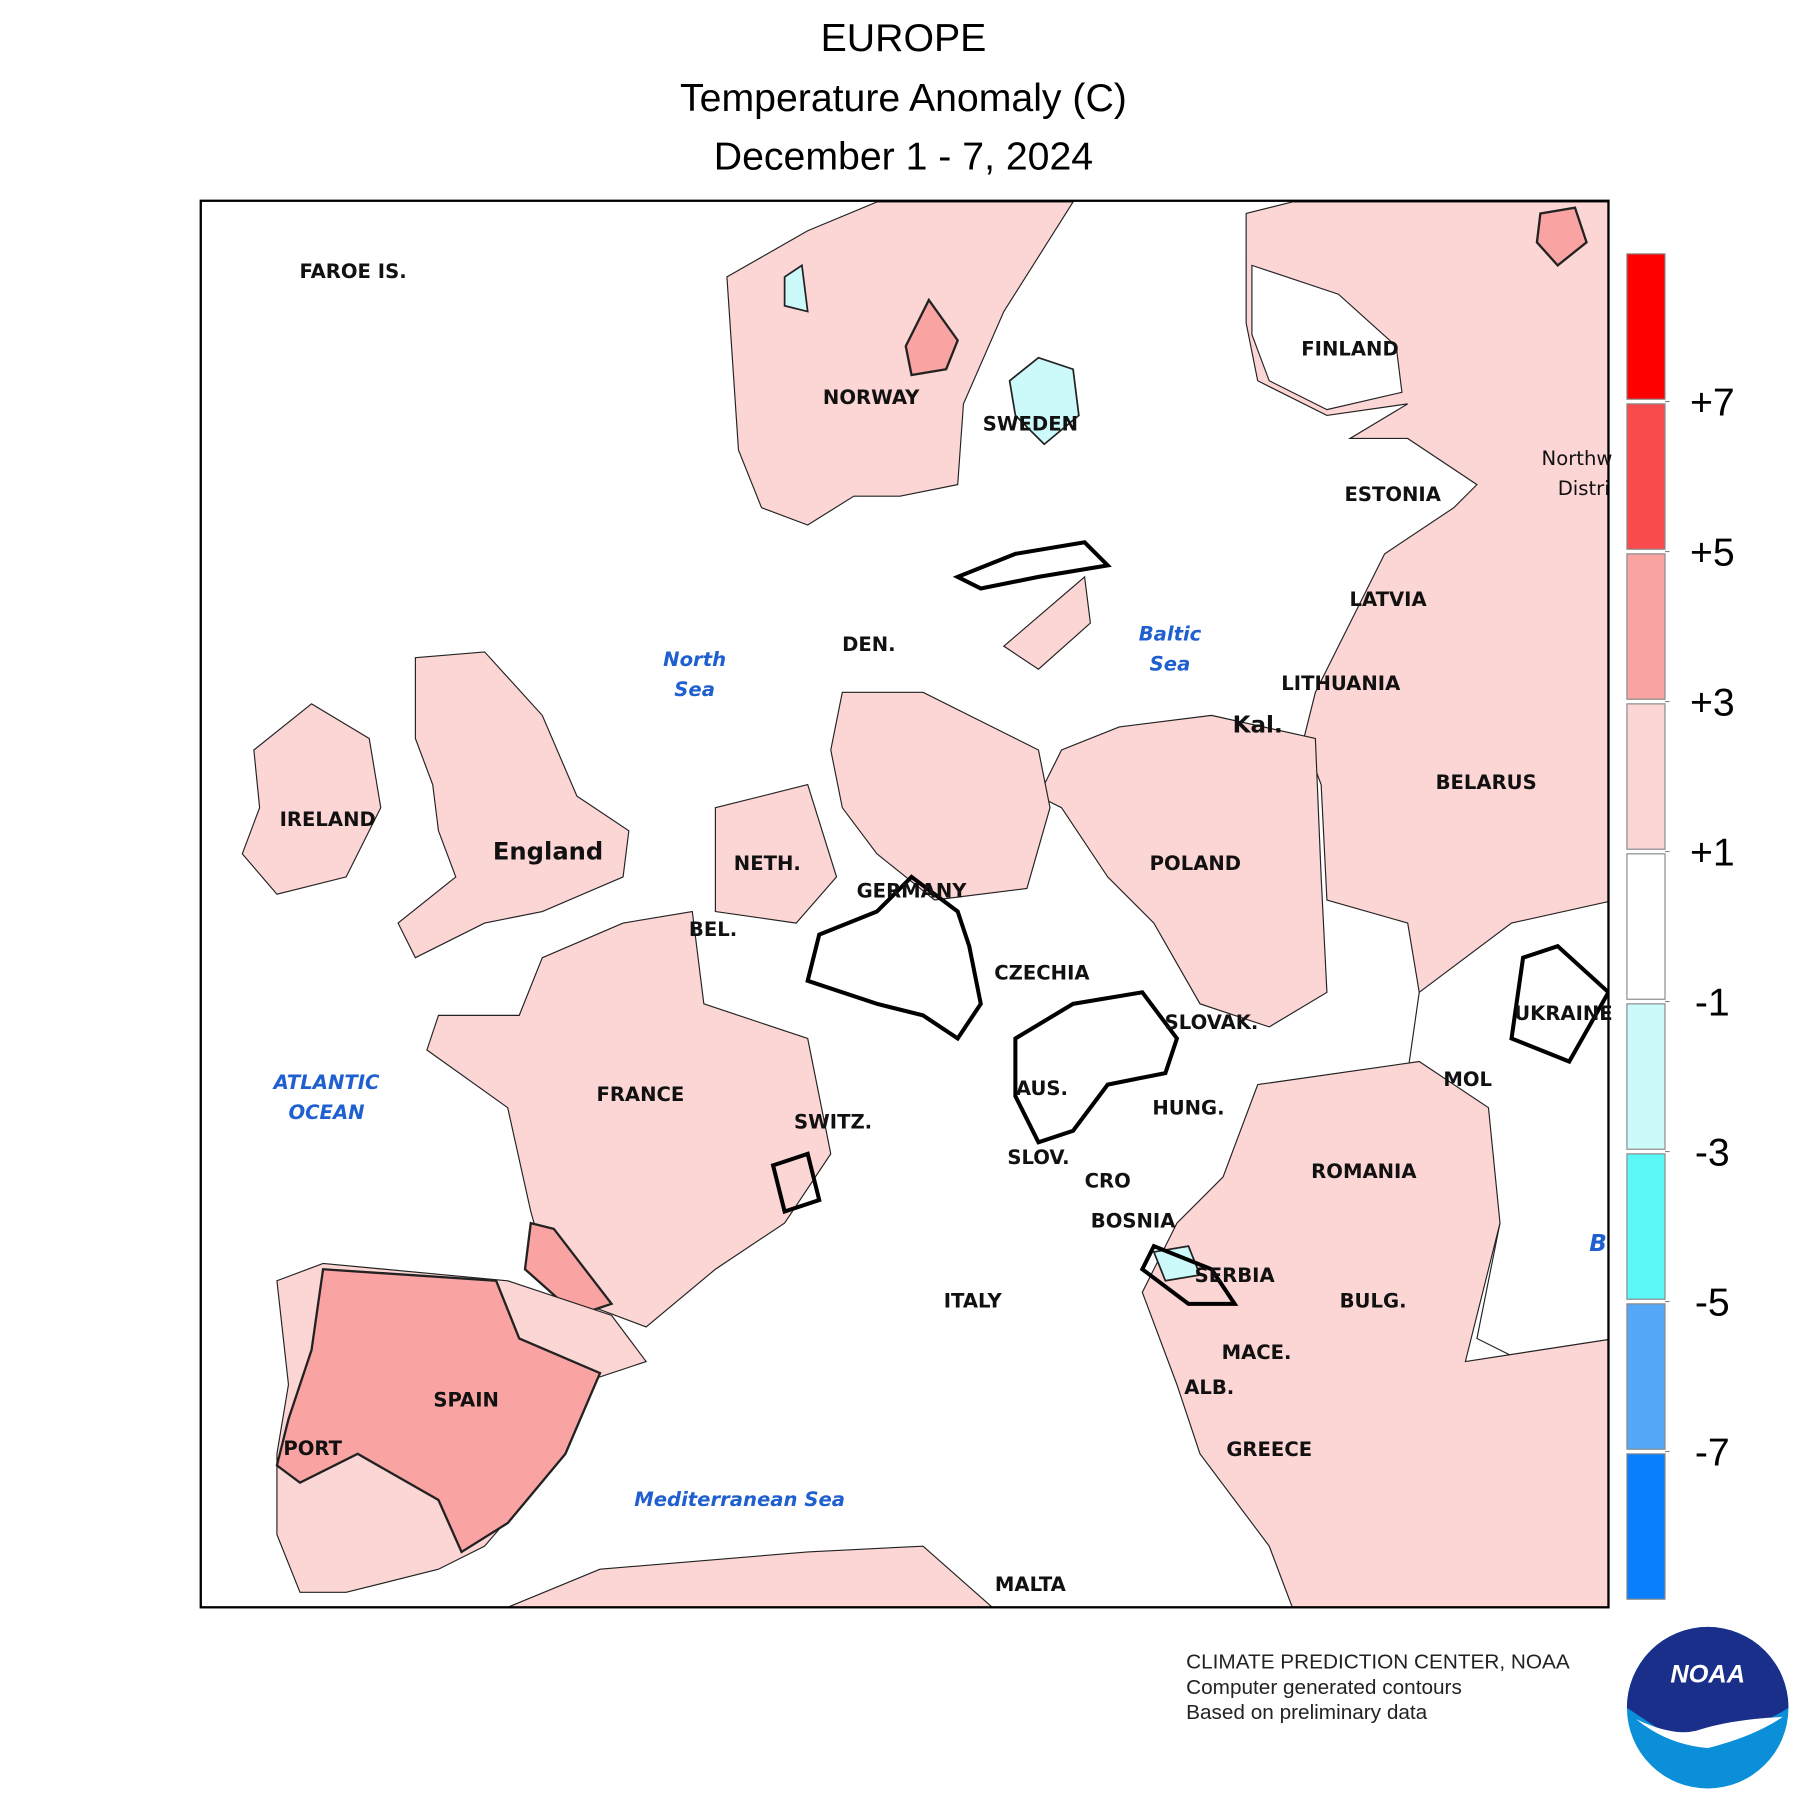 Image resolution: width=1800 pixels, height=1800 pixels. What do you see at coordinates (1030, 423) in the screenshot?
I see `country-label: SWEDEN` at bounding box center [1030, 423].